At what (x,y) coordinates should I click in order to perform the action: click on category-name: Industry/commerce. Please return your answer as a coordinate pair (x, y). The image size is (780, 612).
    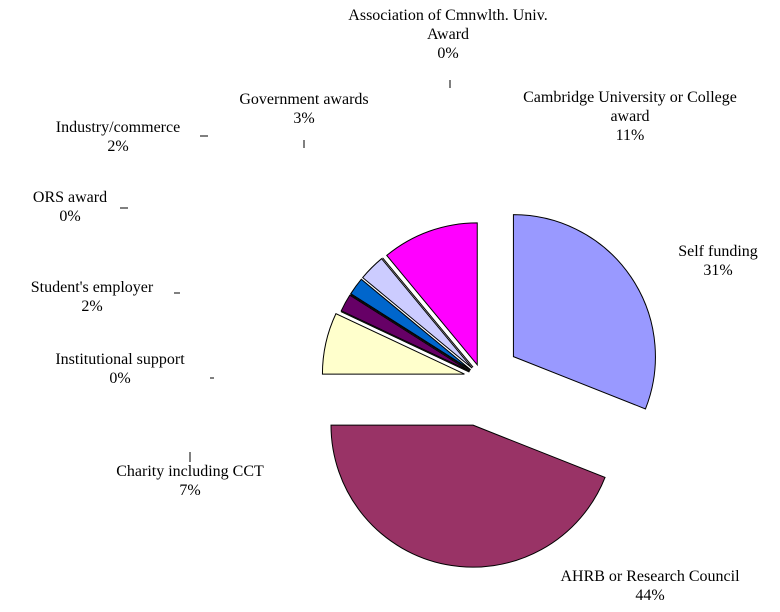
    Looking at the image, I should click on (118, 127).